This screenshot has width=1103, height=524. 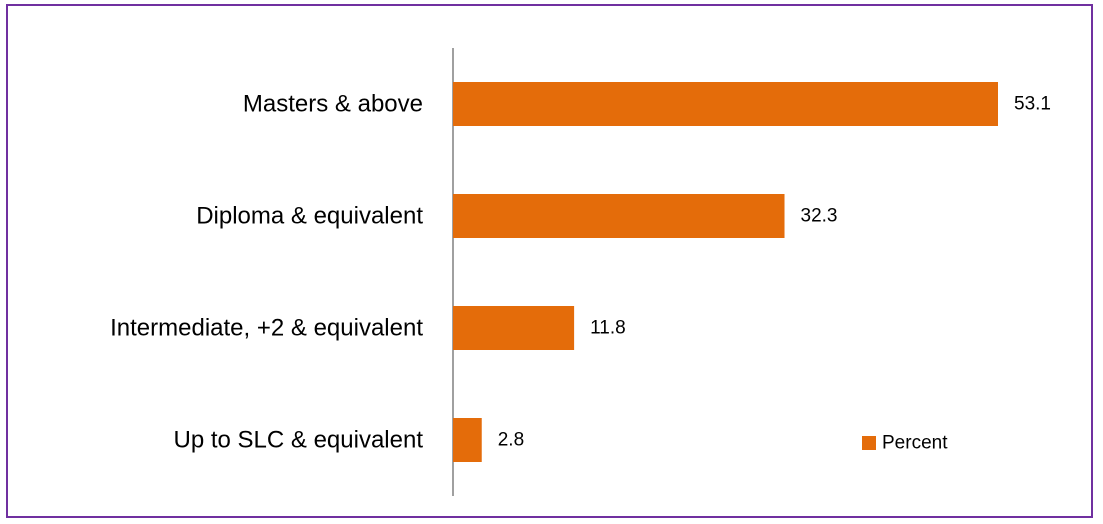 What do you see at coordinates (309, 216) in the screenshot?
I see `category-label-1: Diploma & equivalent` at bounding box center [309, 216].